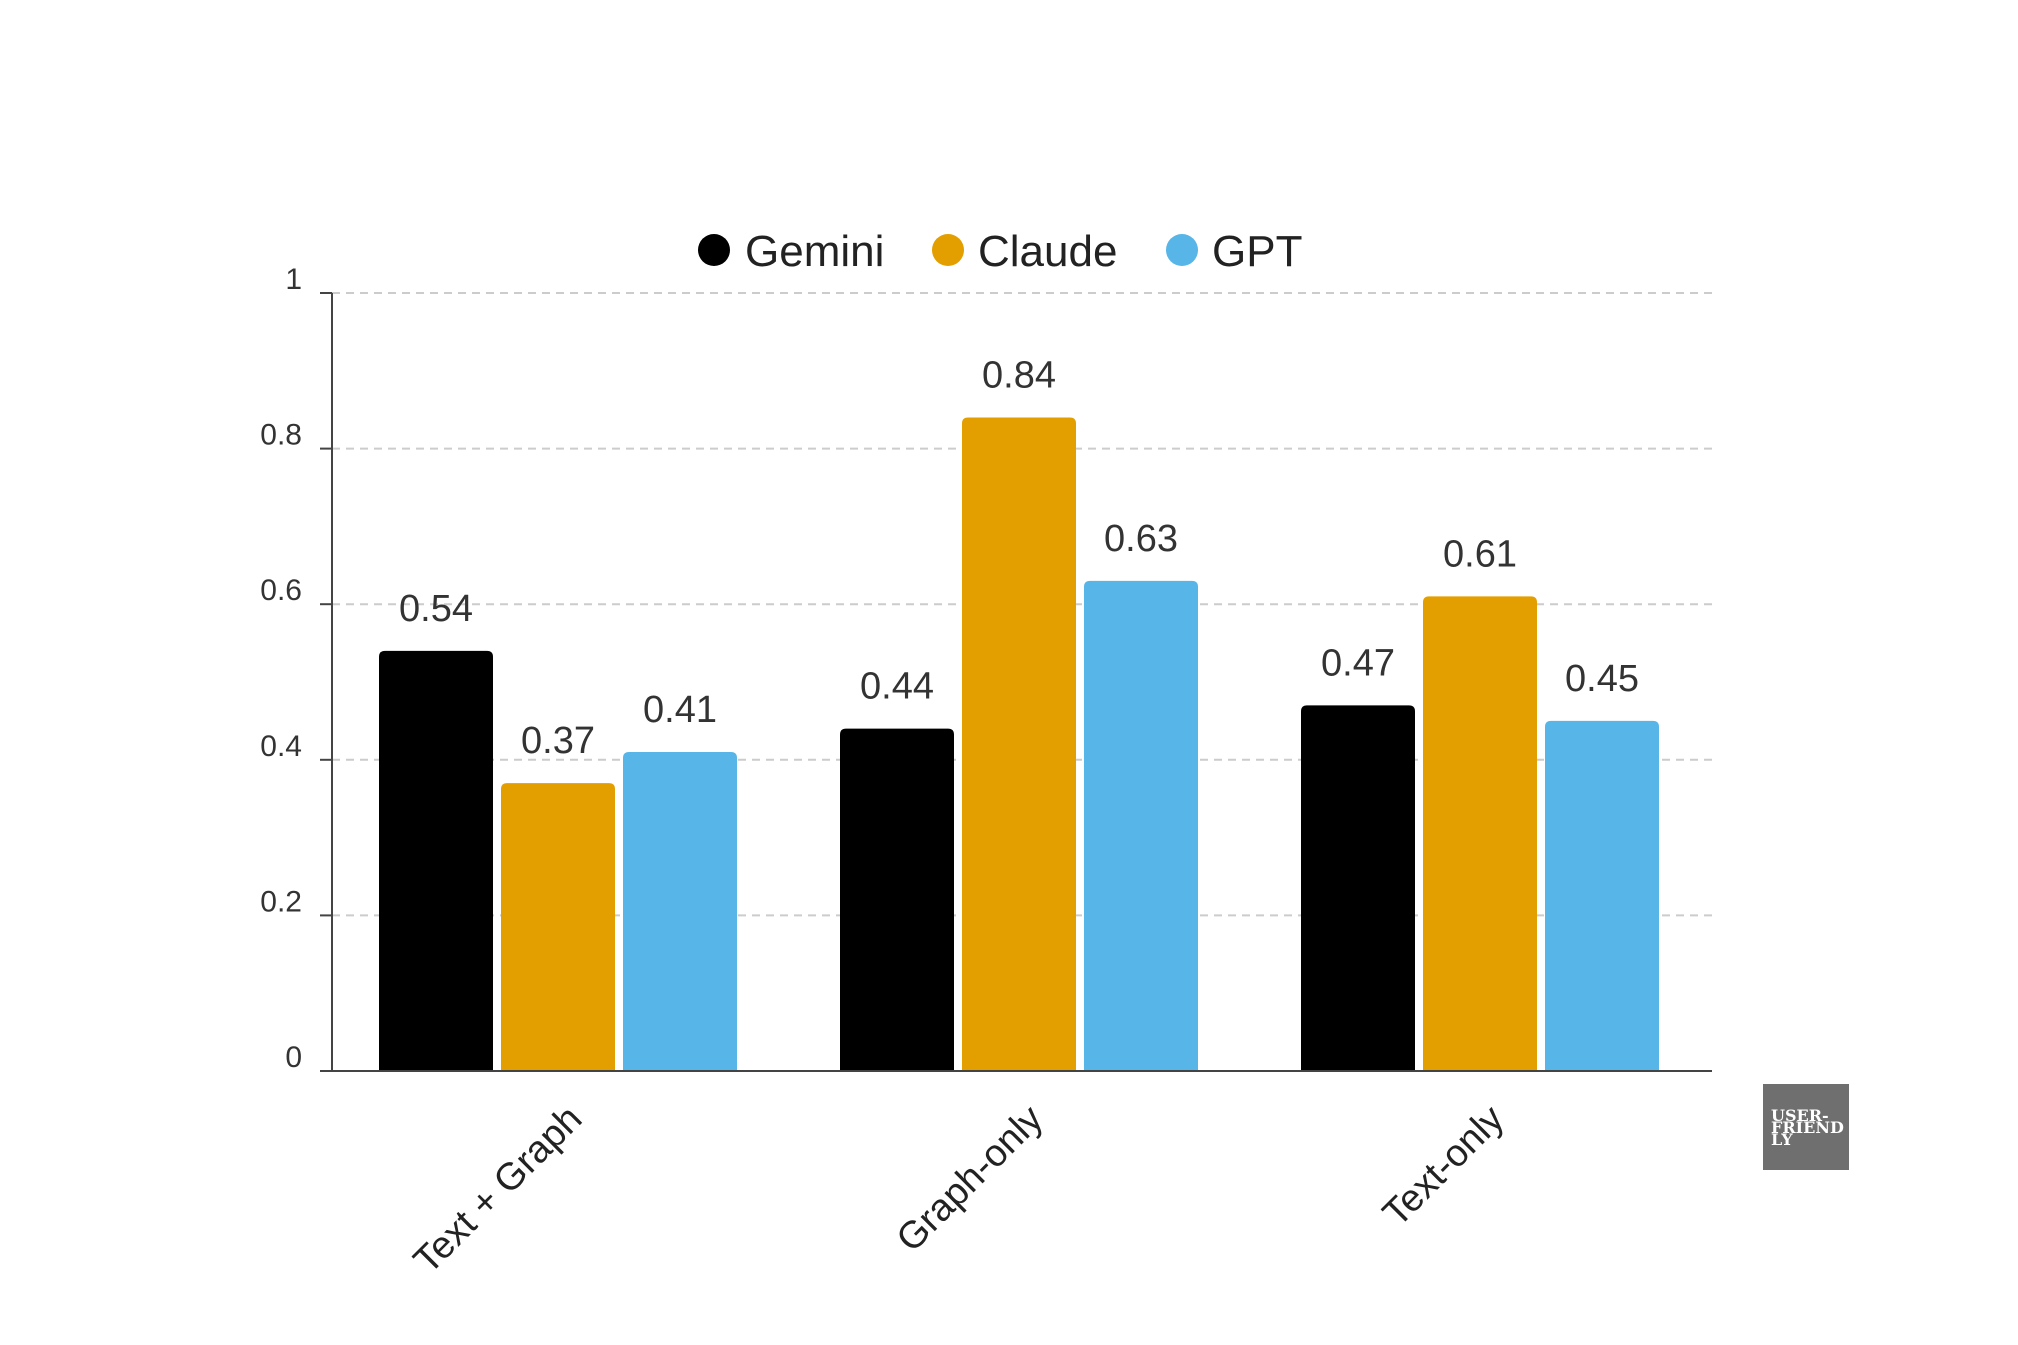 The image size is (2018, 1345). Describe the element at coordinates (1257, 251) in the screenshot. I see `legend-label-gpt: GPT` at that location.